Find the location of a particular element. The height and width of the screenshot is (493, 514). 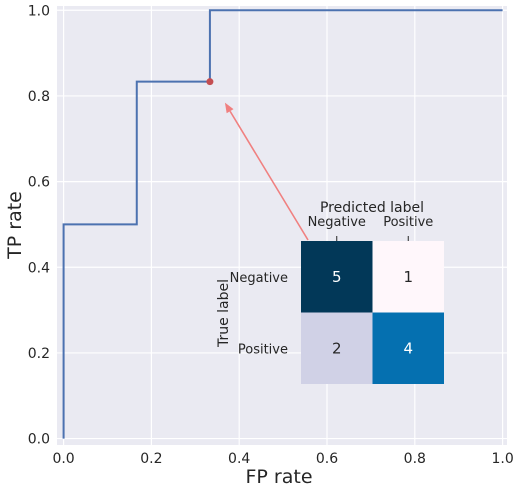

cm-column-label: Negative is located at coordinates (337, 222).